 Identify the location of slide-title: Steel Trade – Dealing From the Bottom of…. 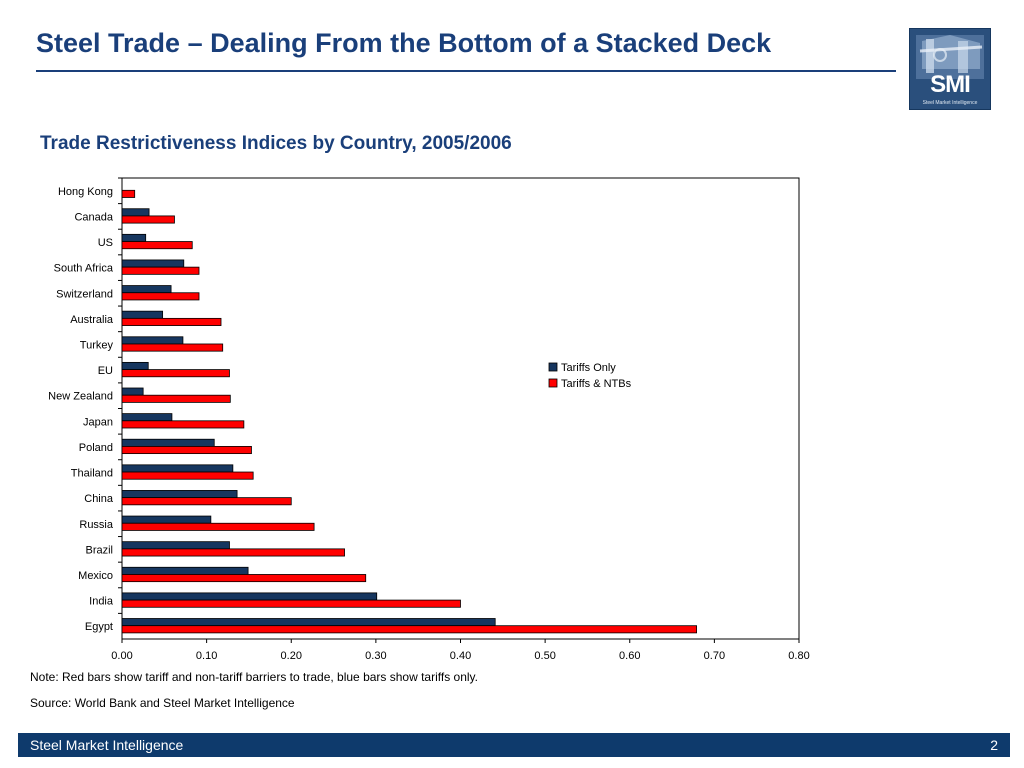
(404, 43).